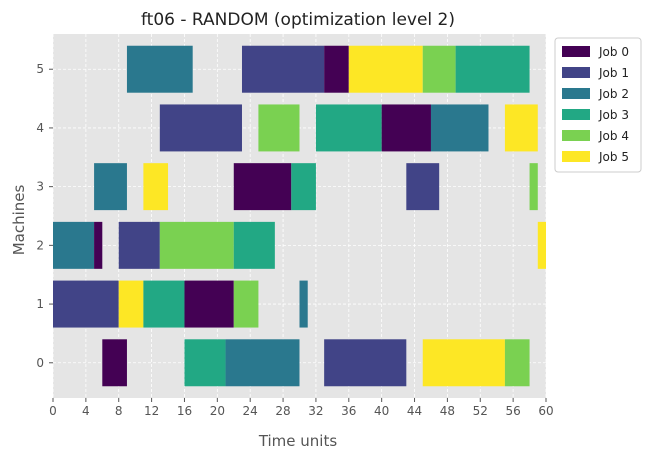  I want to click on task-bar-m3-j4, so click(533, 187).